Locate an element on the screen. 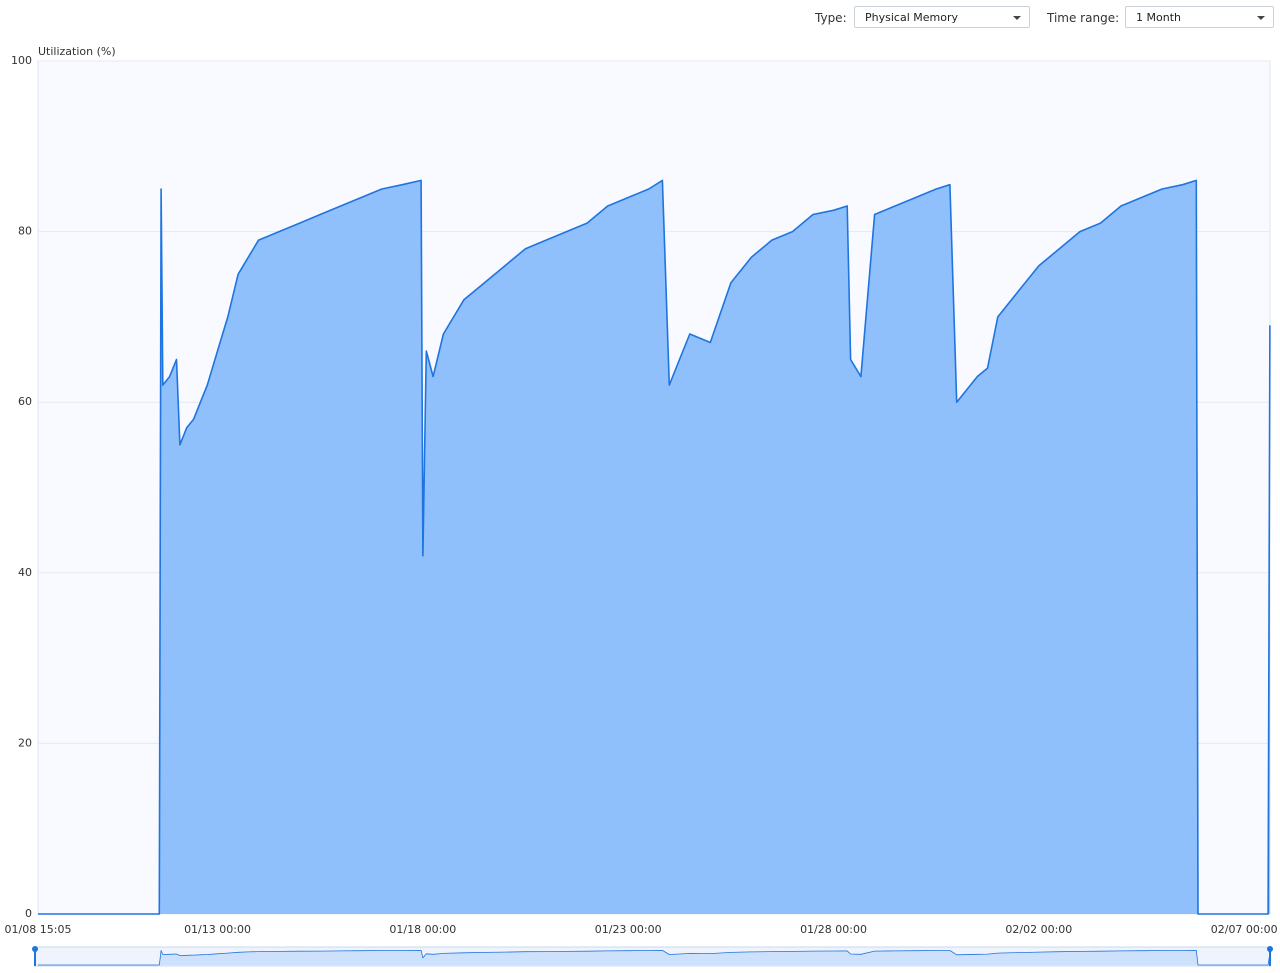 The image size is (1280, 973). y-tick-label: 80 is located at coordinates (25, 231).